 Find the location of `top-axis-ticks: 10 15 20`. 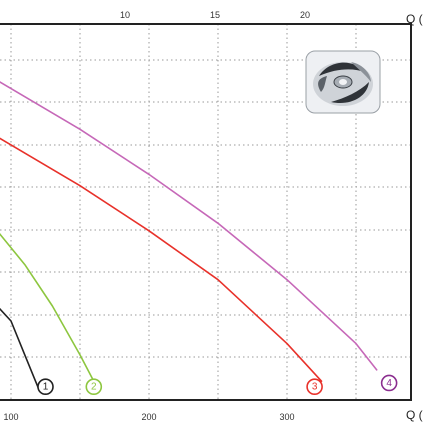

top-axis-ticks: 10 15 20 is located at coordinates (215, 15).